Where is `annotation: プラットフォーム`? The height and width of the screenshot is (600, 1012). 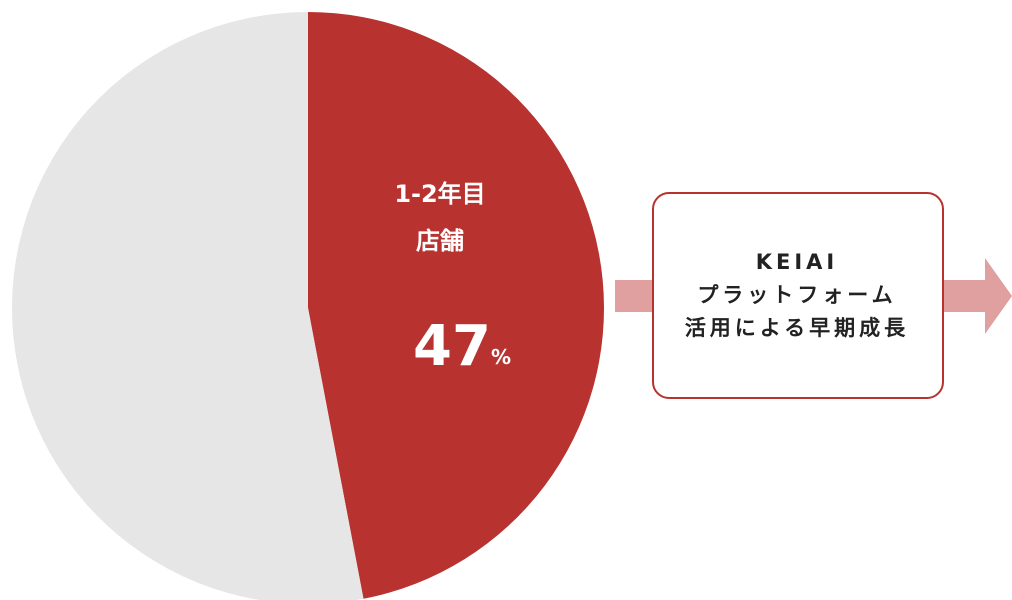
annotation: プラットフォーム is located at coordinates (796, 295).